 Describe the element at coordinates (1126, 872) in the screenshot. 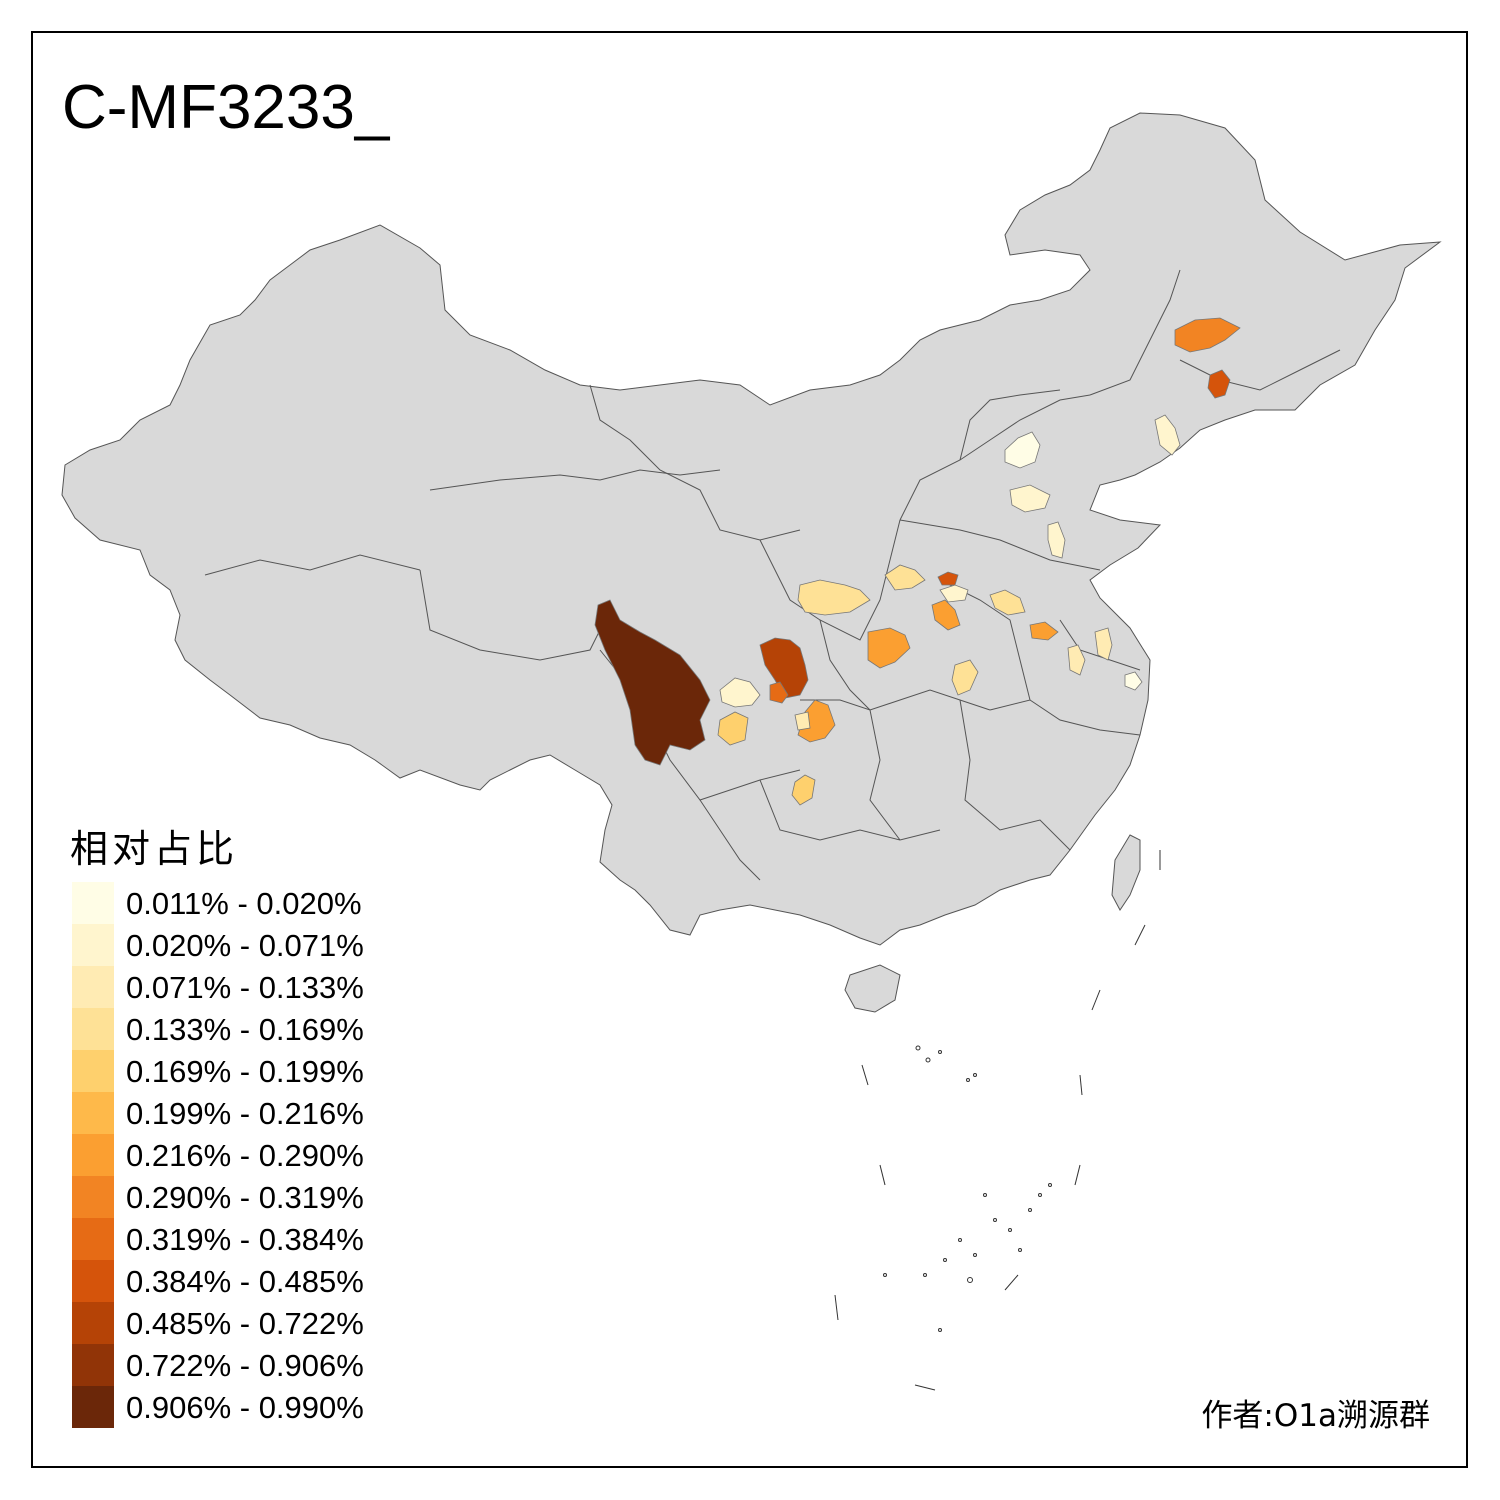

I see `taiwan-island` at that location.